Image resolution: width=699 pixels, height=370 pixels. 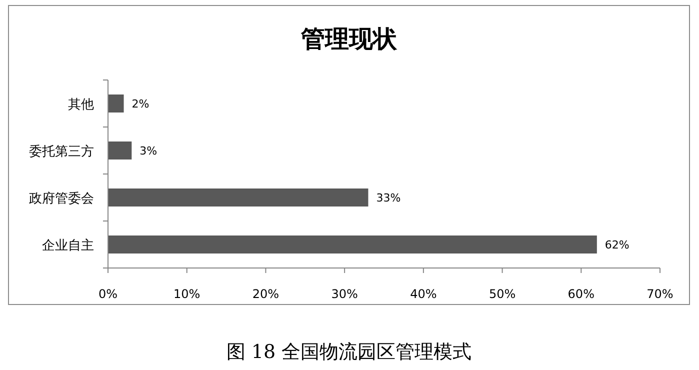 I want to click on y-tick-label: 其他, so click(x=81, y=105).